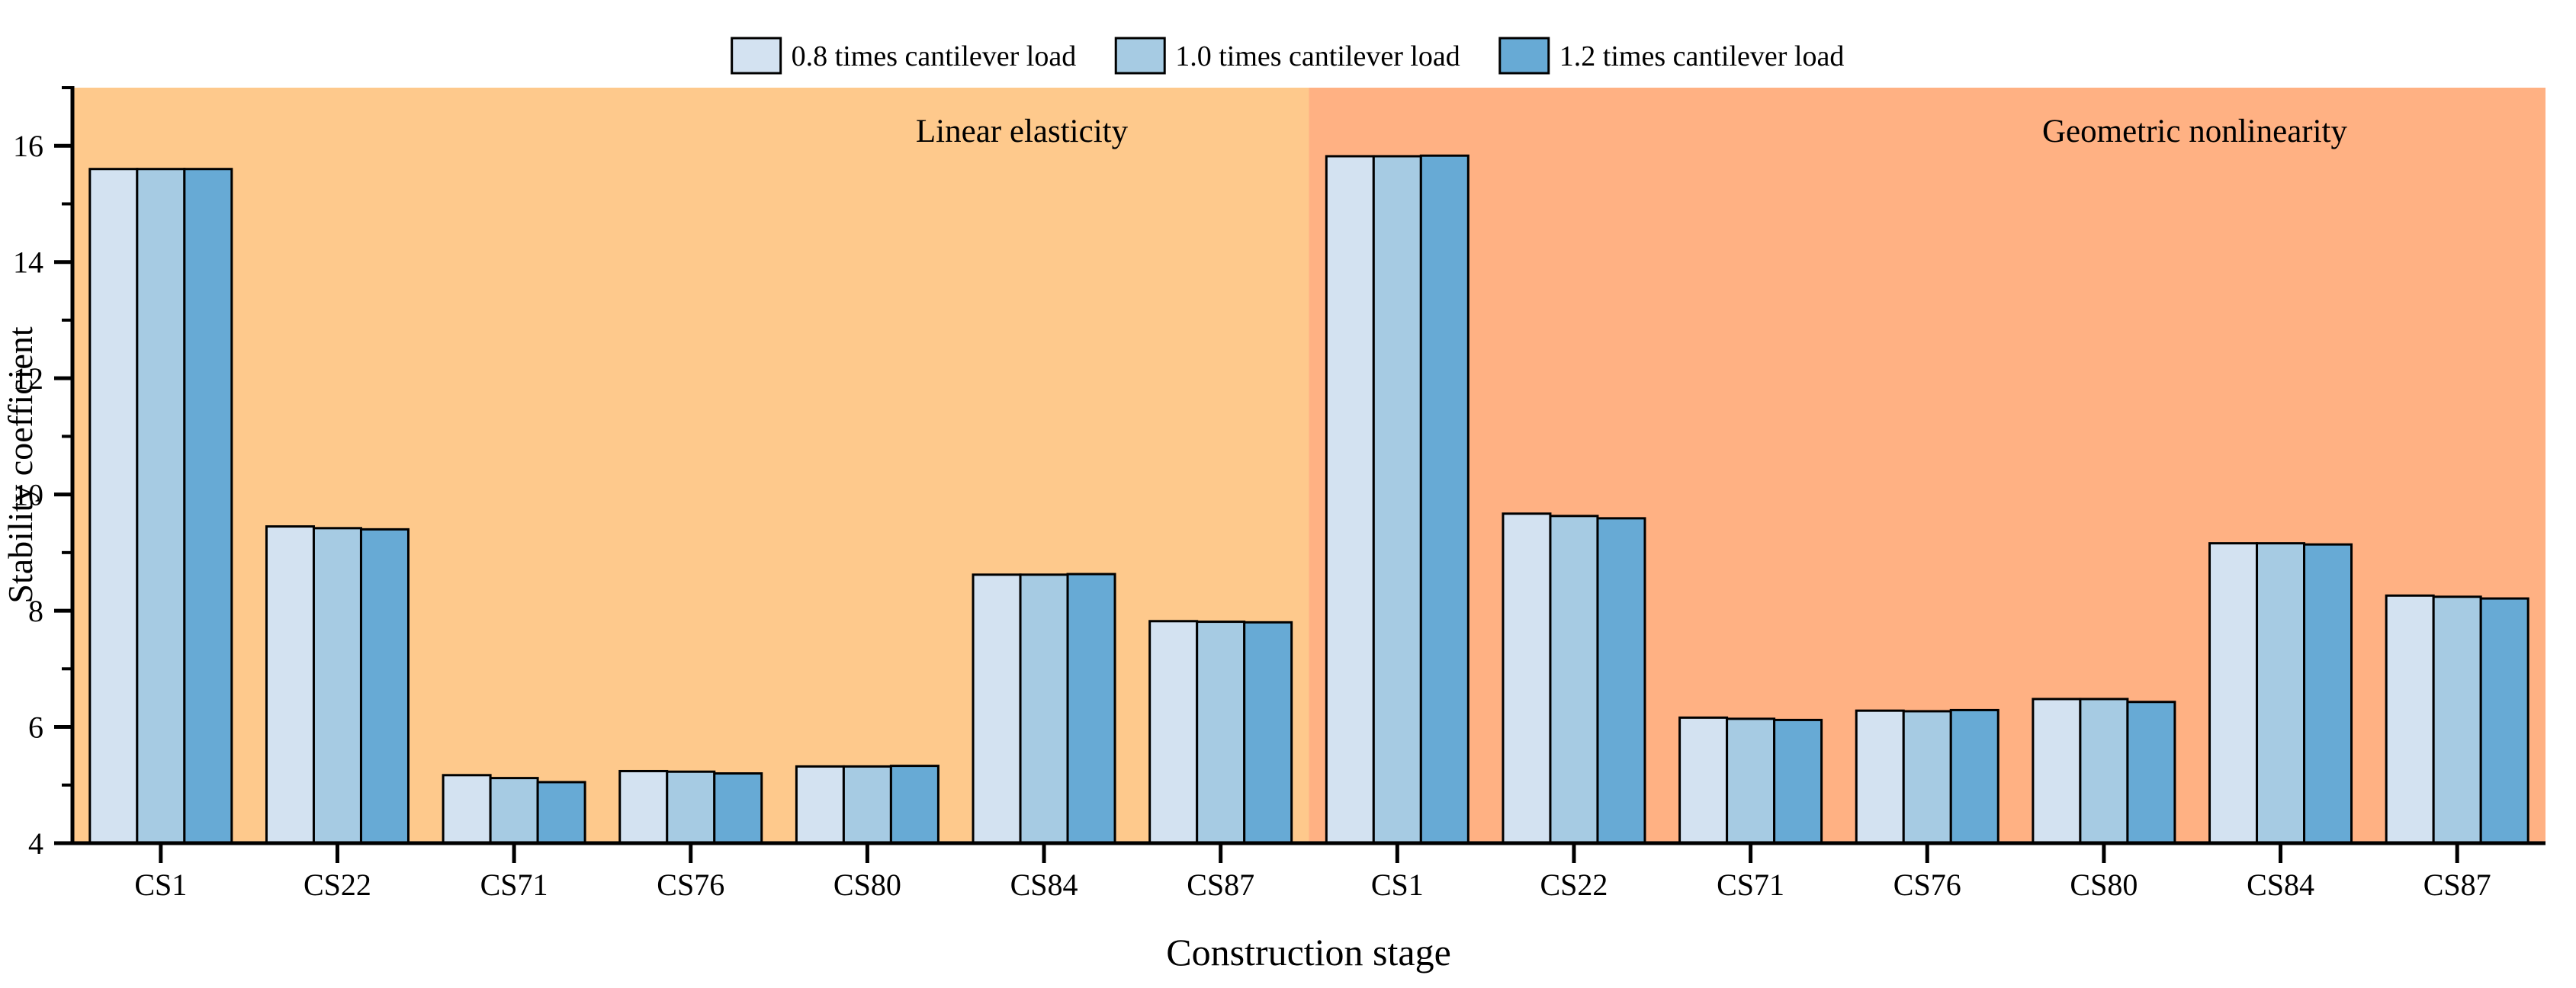 The width and height of the screenshot is (2576, 988). What do you see at coordinates (690, 885) in the screenshot?
I see `x-tick-label-3-CS76: CS76` at bounding box center [690, 885].